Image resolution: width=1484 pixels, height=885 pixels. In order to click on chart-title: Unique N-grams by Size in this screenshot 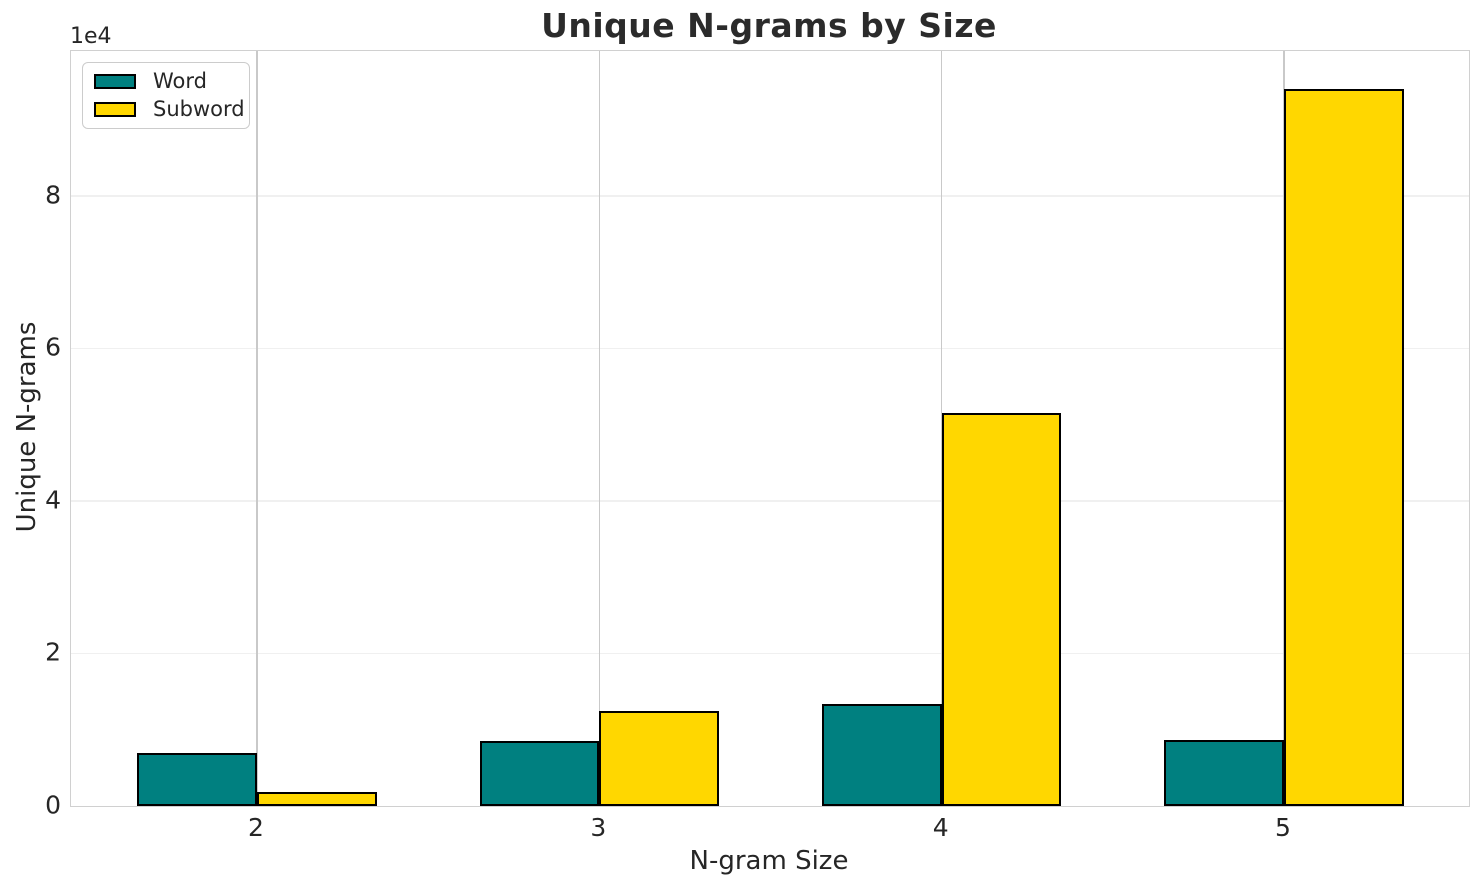, I will do `click(769, 25)`.